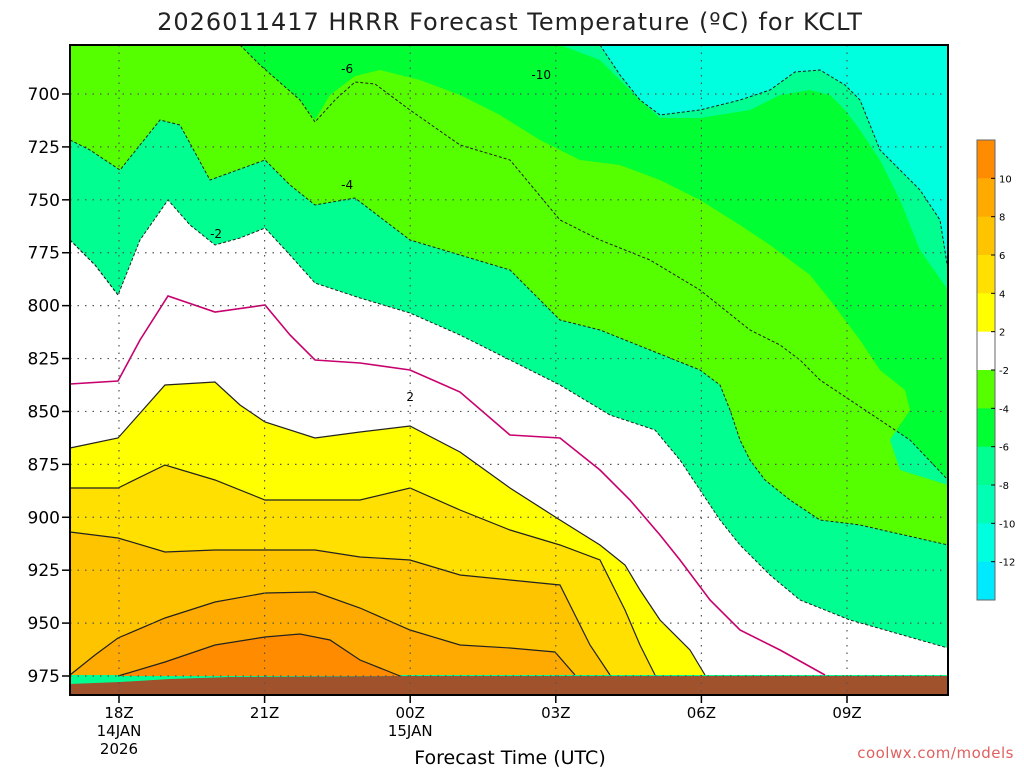 Image resolution: width=1024 pixels, height=768 pixels. Describe the element at coordinates (44, 148) in the screenshot. I see `y-tick-label: 725` at that location.